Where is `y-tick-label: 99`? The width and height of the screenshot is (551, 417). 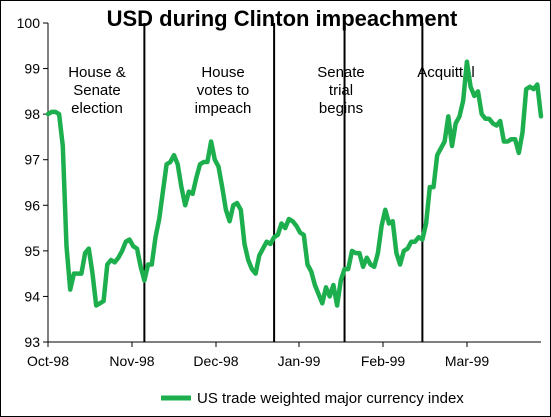 y-tick-label: 99 is located at coordinates (32, 69).